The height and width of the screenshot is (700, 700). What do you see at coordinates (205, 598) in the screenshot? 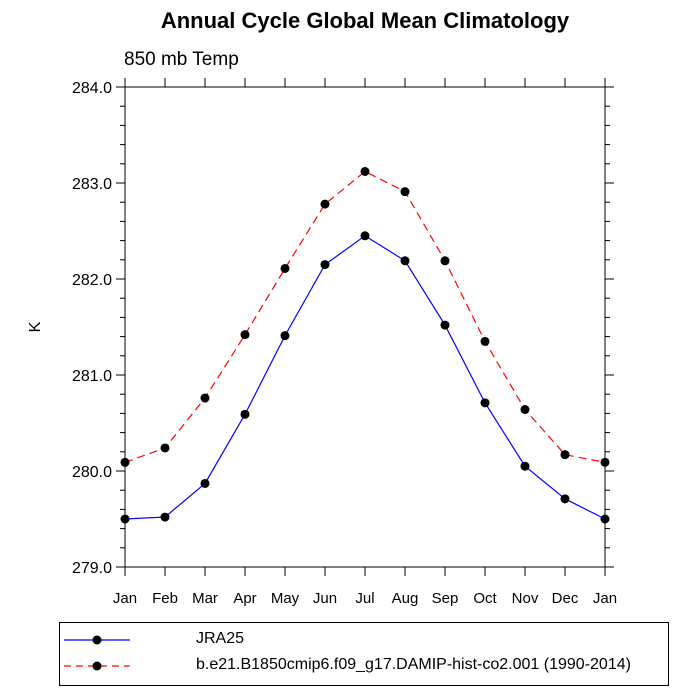
I see `x-tick-label: Mar` at bounding box center [205, 598].